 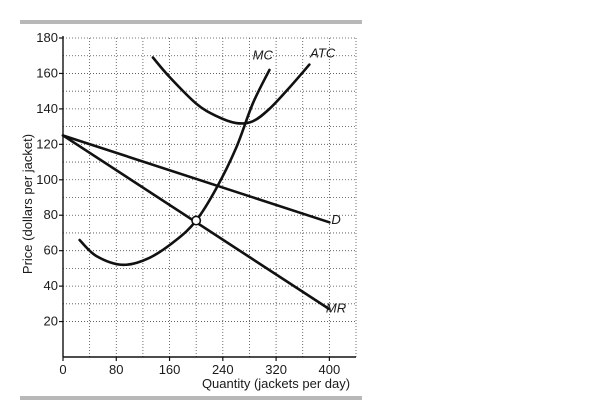 I want to click on x-axis-title: Quantity (jackets per day), so click(x=276, y=383).